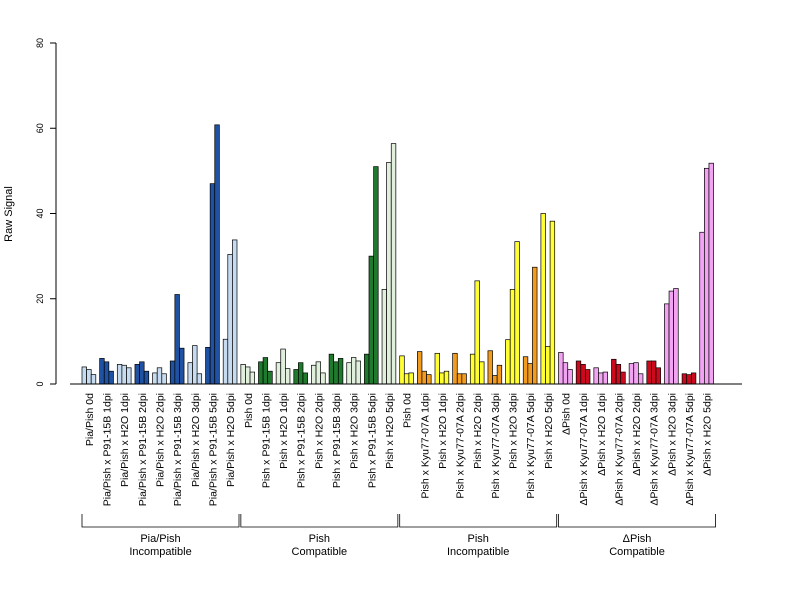 The height and width of the screenshot is (600, 800). I want to click on x-tick-label: Pish x Kyu77-07A 1dpi, so click(425, 446).